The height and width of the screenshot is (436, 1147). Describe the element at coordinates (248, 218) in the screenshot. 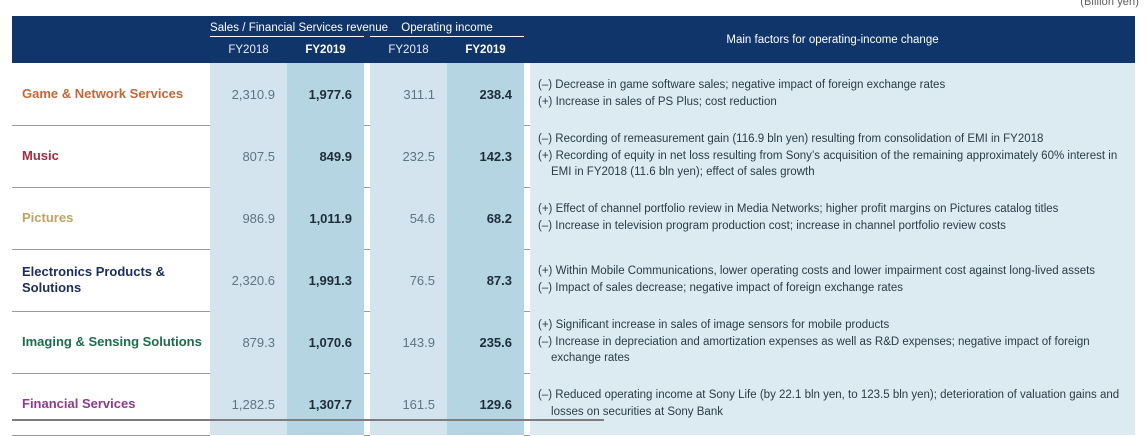

I see `sales-fy2018-value: 986.9` at that location.